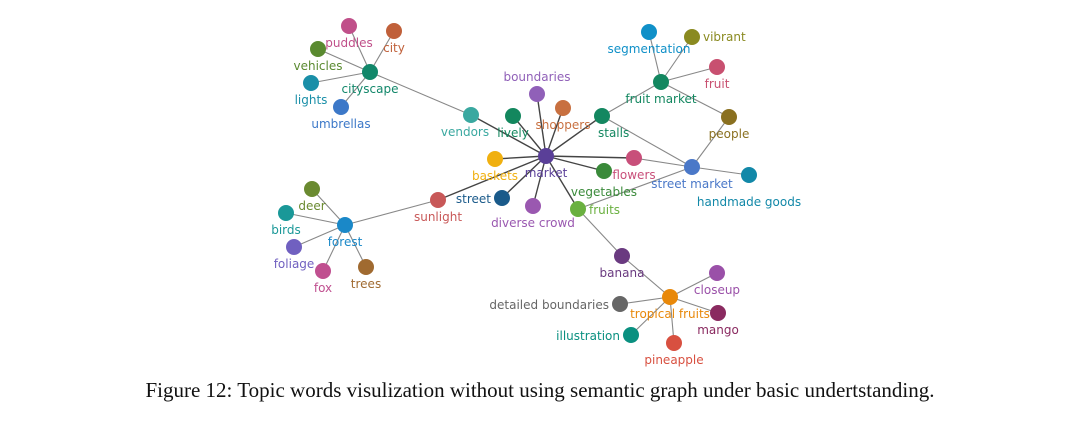 Image resolution: width=1080 pixels, height=430 pixels. Describe the element at coordinates (344, 60) in the screenshot. I see `edge-cityscape-vehicles` at that location.